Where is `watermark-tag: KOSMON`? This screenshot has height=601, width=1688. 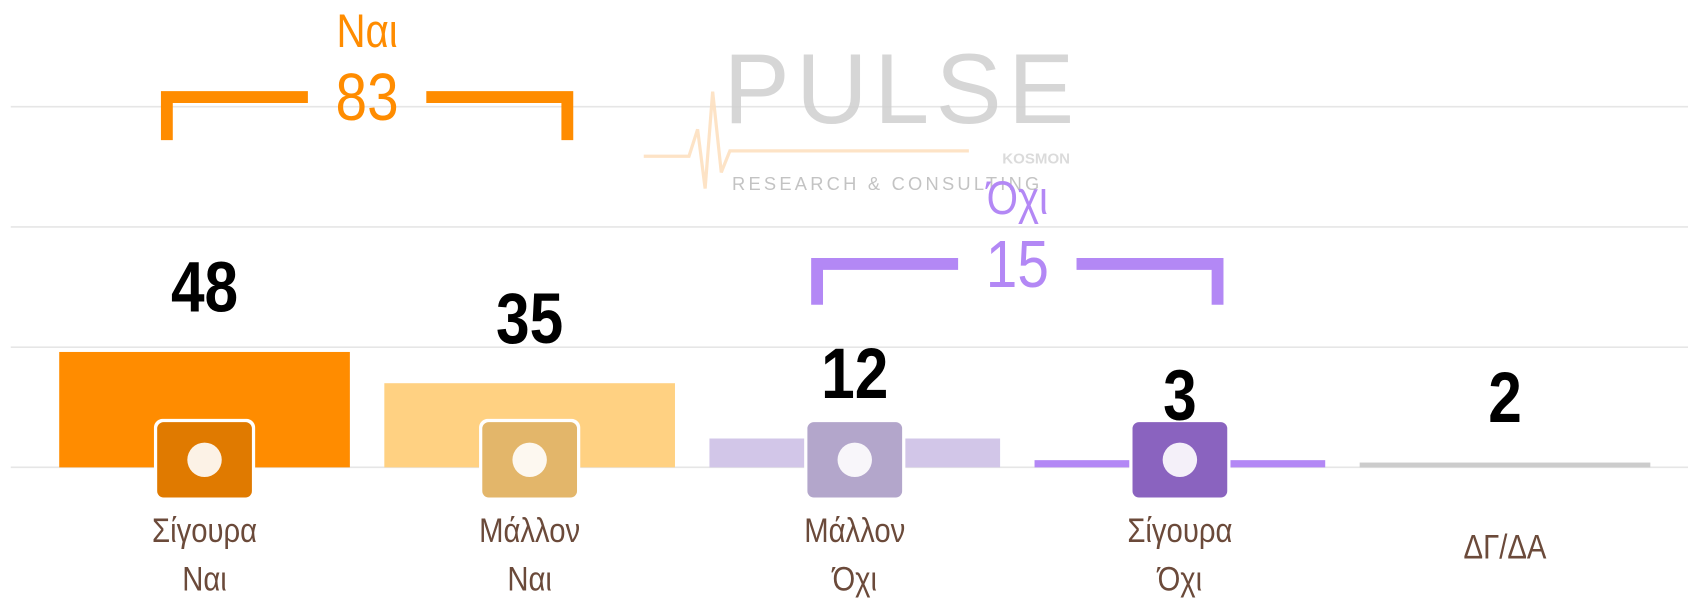
watermark-tag: KOSMON is located at coordinates (1036, 158).